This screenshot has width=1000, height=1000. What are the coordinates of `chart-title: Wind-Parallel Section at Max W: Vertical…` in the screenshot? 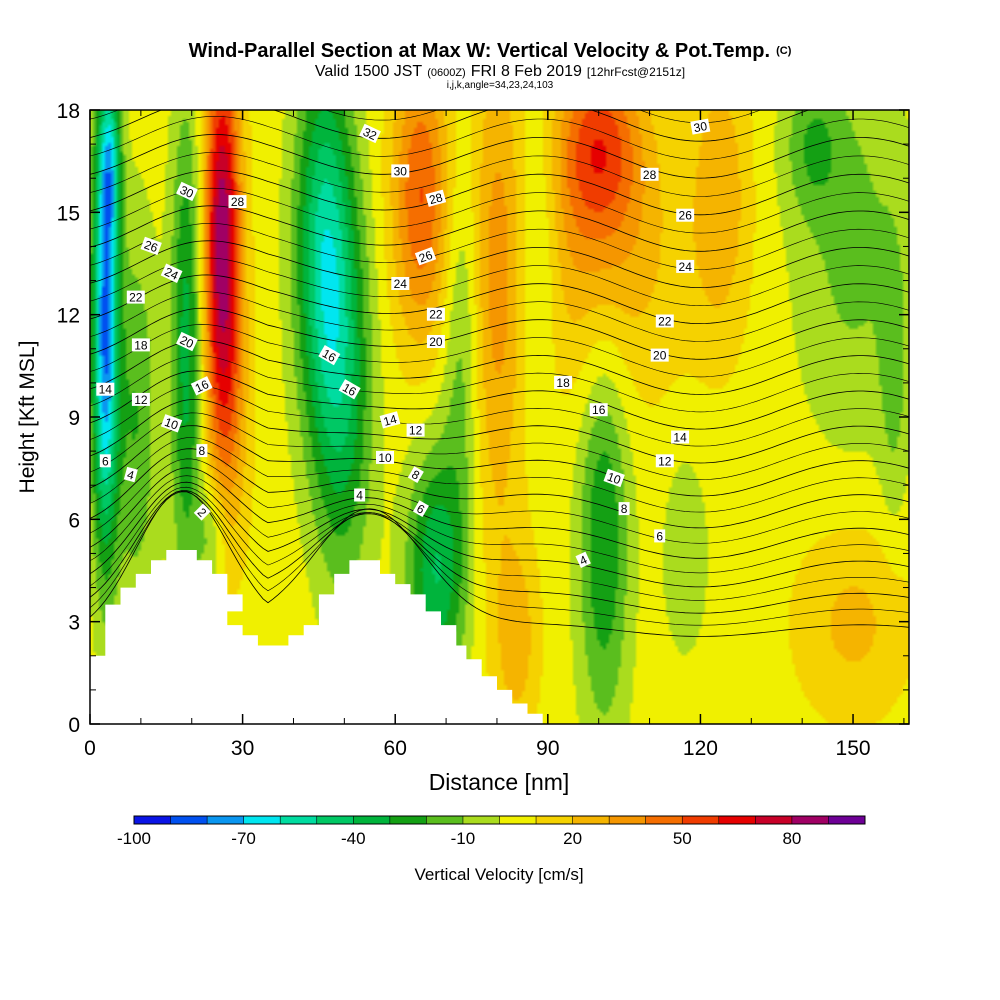 It's located at (490, 51).